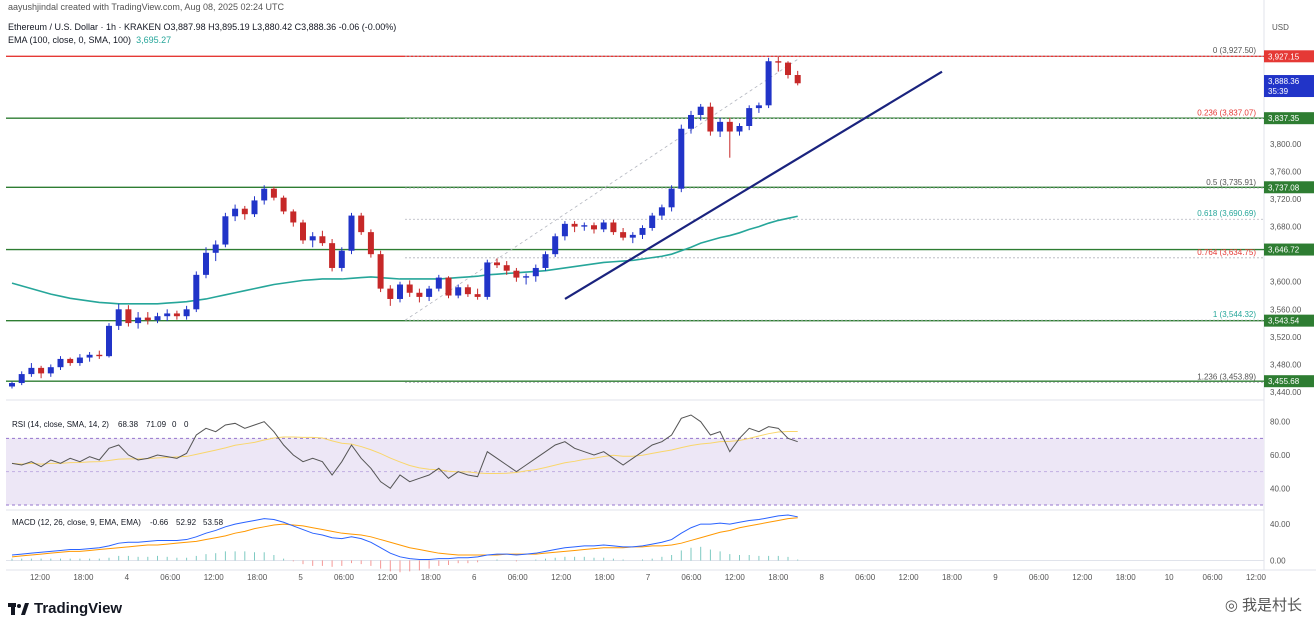 The image size is (1316, 623). What do you see at coordinates (1234, 50) in the screenshot?
I see `fib-label: 0 (3,927.50)` at bounding box center [1234, 50].